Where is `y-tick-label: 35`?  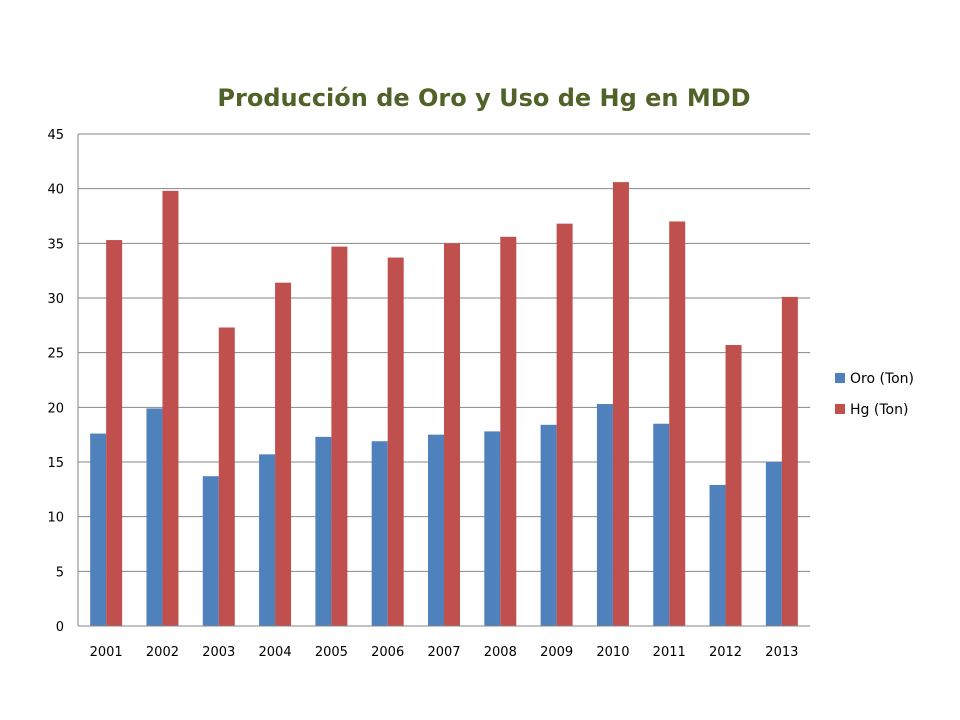
y-tick-label: 35 is located at coordinates (55, 244).